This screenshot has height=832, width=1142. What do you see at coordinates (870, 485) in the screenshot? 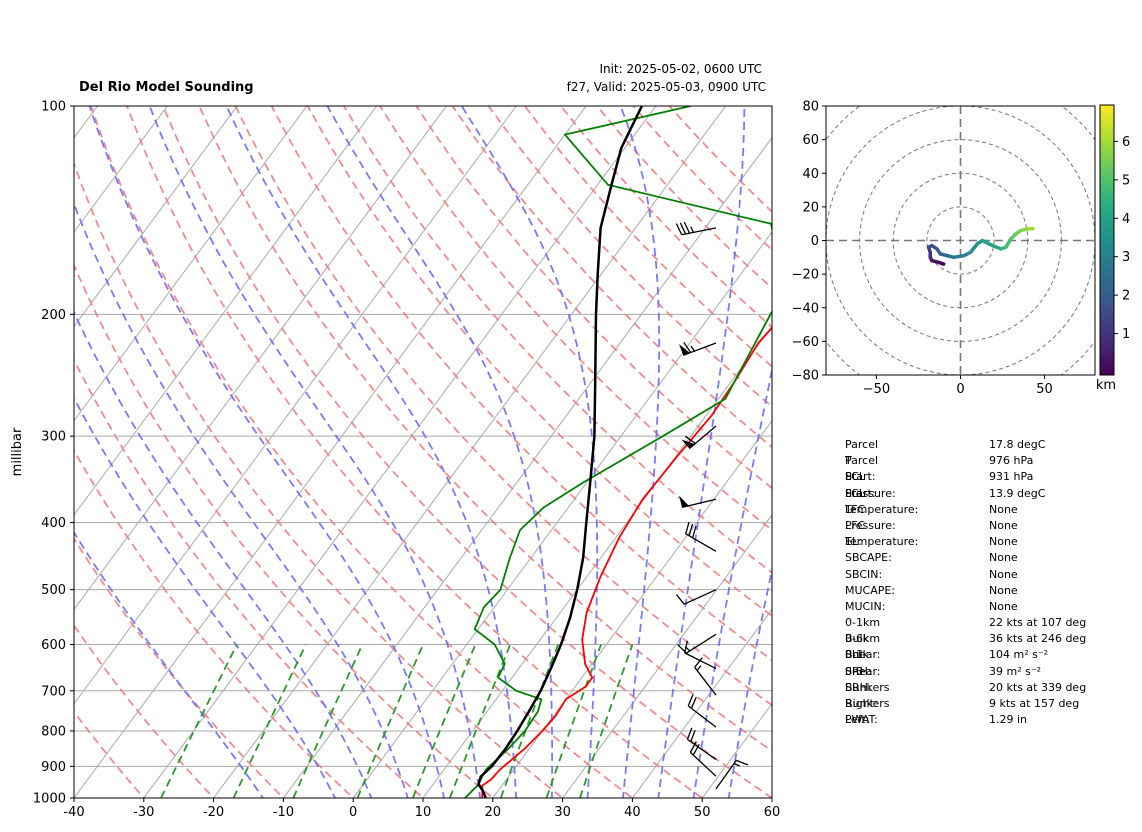
I see `stat-label: LCL Pressure:` at bounding box center [870, 485].